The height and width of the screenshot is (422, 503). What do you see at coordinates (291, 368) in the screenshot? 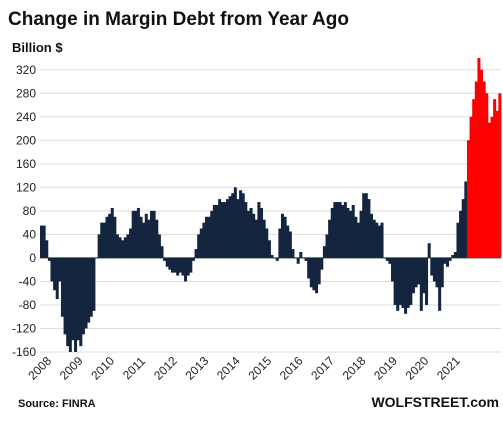
I see `x-tick-label: 2016` at bounding box center [291, 368].